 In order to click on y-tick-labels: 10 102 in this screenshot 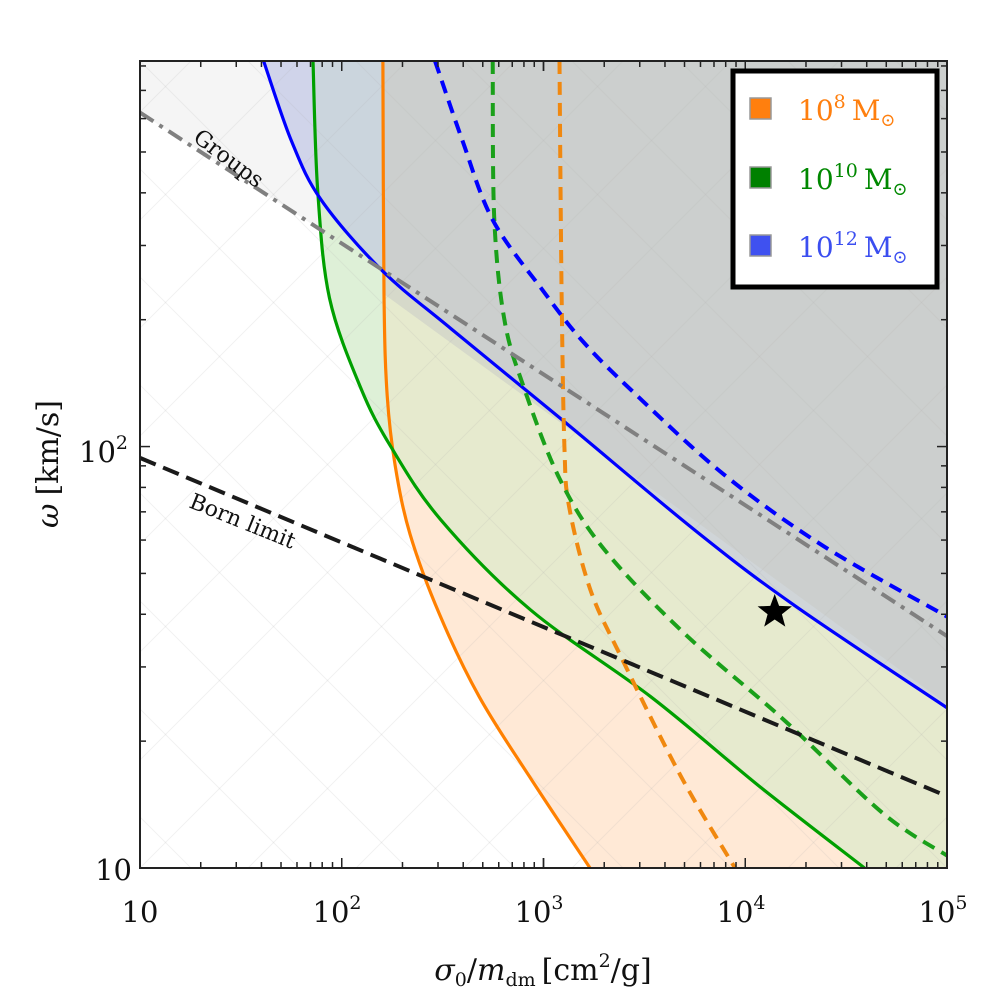, I will do `click(105, 659)`.